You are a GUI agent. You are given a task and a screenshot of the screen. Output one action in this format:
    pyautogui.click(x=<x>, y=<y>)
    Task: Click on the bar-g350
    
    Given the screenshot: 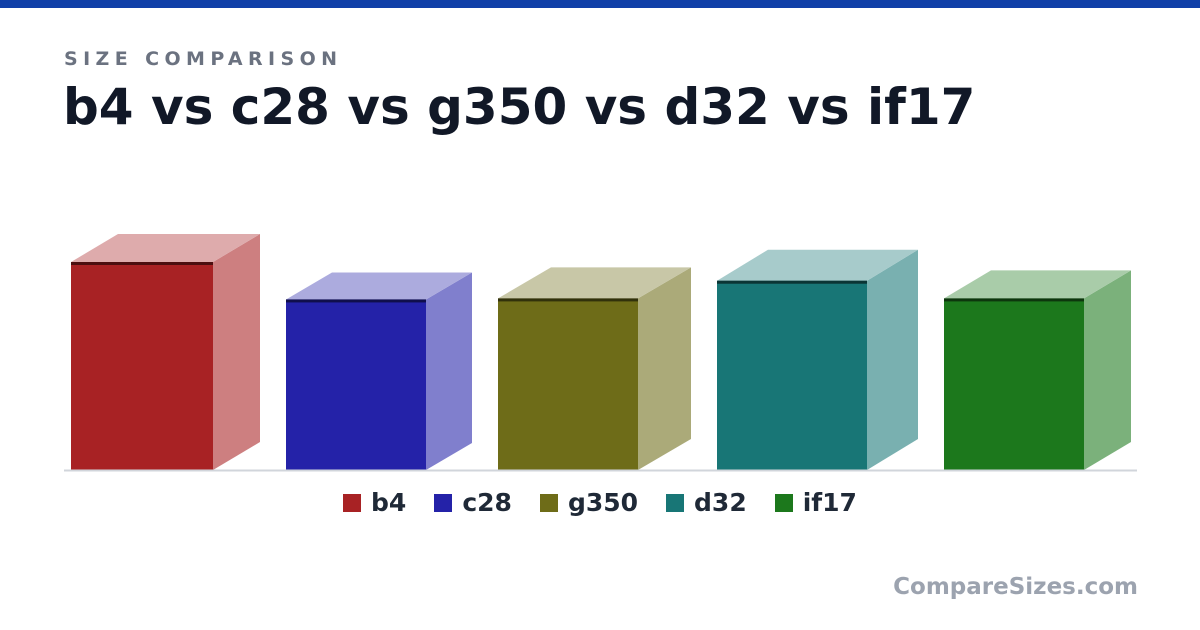 What is the action you would take?
    pyautogui.click(x=594, y=368)
    